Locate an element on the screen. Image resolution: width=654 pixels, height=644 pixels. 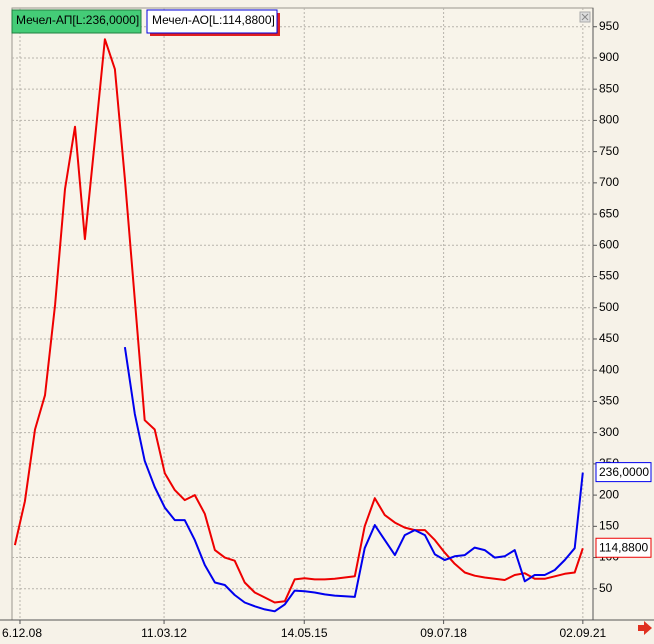
price-tag-label: 236,0000 is located at coordinates (624, 472).